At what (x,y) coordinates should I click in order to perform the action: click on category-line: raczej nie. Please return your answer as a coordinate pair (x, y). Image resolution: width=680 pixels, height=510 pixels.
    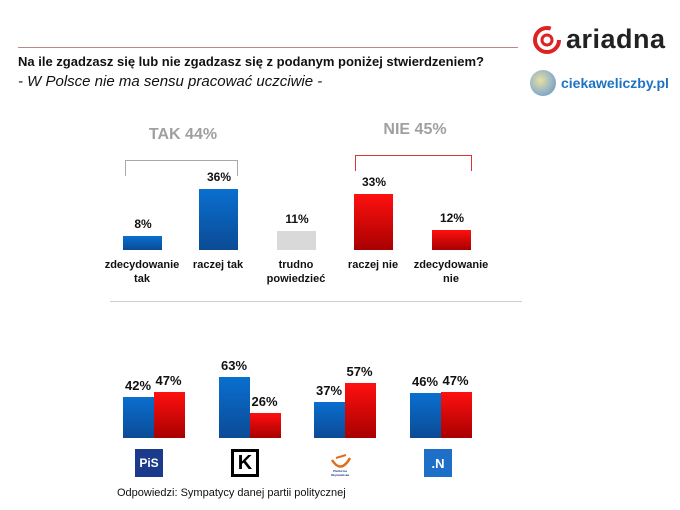
    Looking at the image, I should click on (373, 265).